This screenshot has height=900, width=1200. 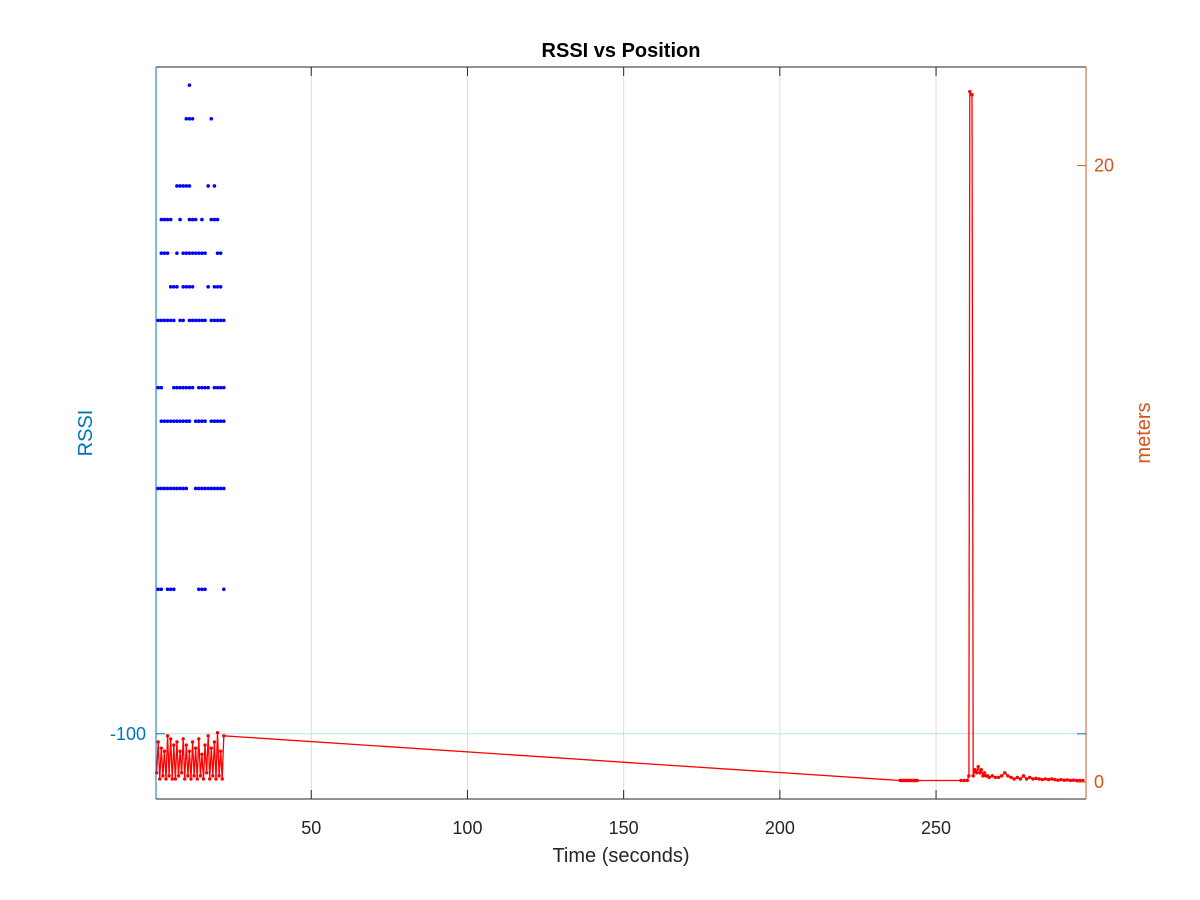 I want to click on x-tick-label: 50, so click(x=311, y=828).